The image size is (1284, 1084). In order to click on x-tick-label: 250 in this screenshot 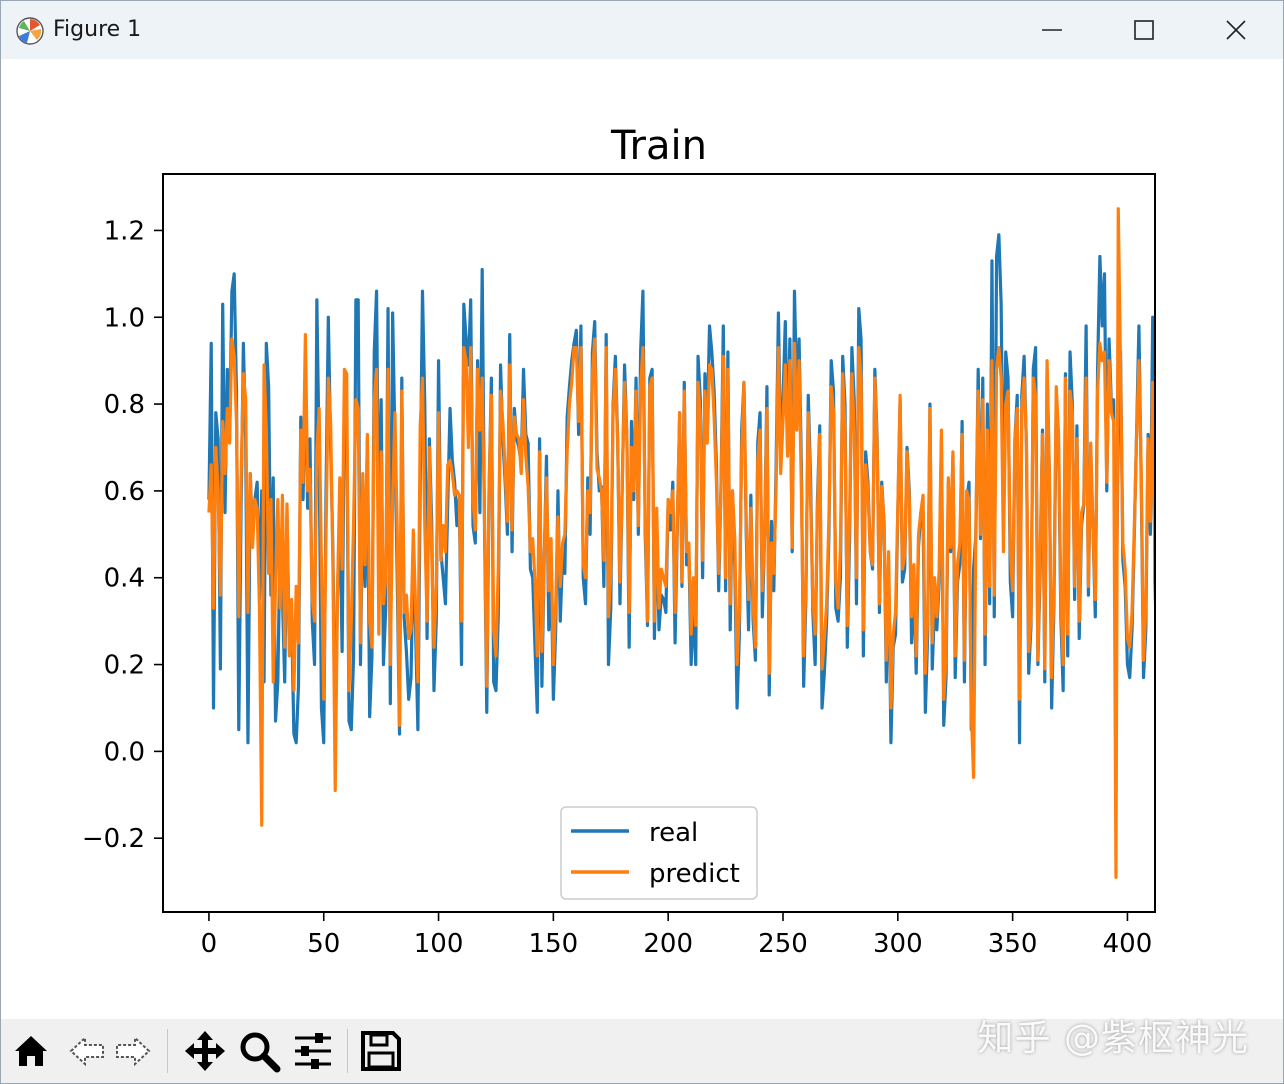, I will do `click(783, 944)`.